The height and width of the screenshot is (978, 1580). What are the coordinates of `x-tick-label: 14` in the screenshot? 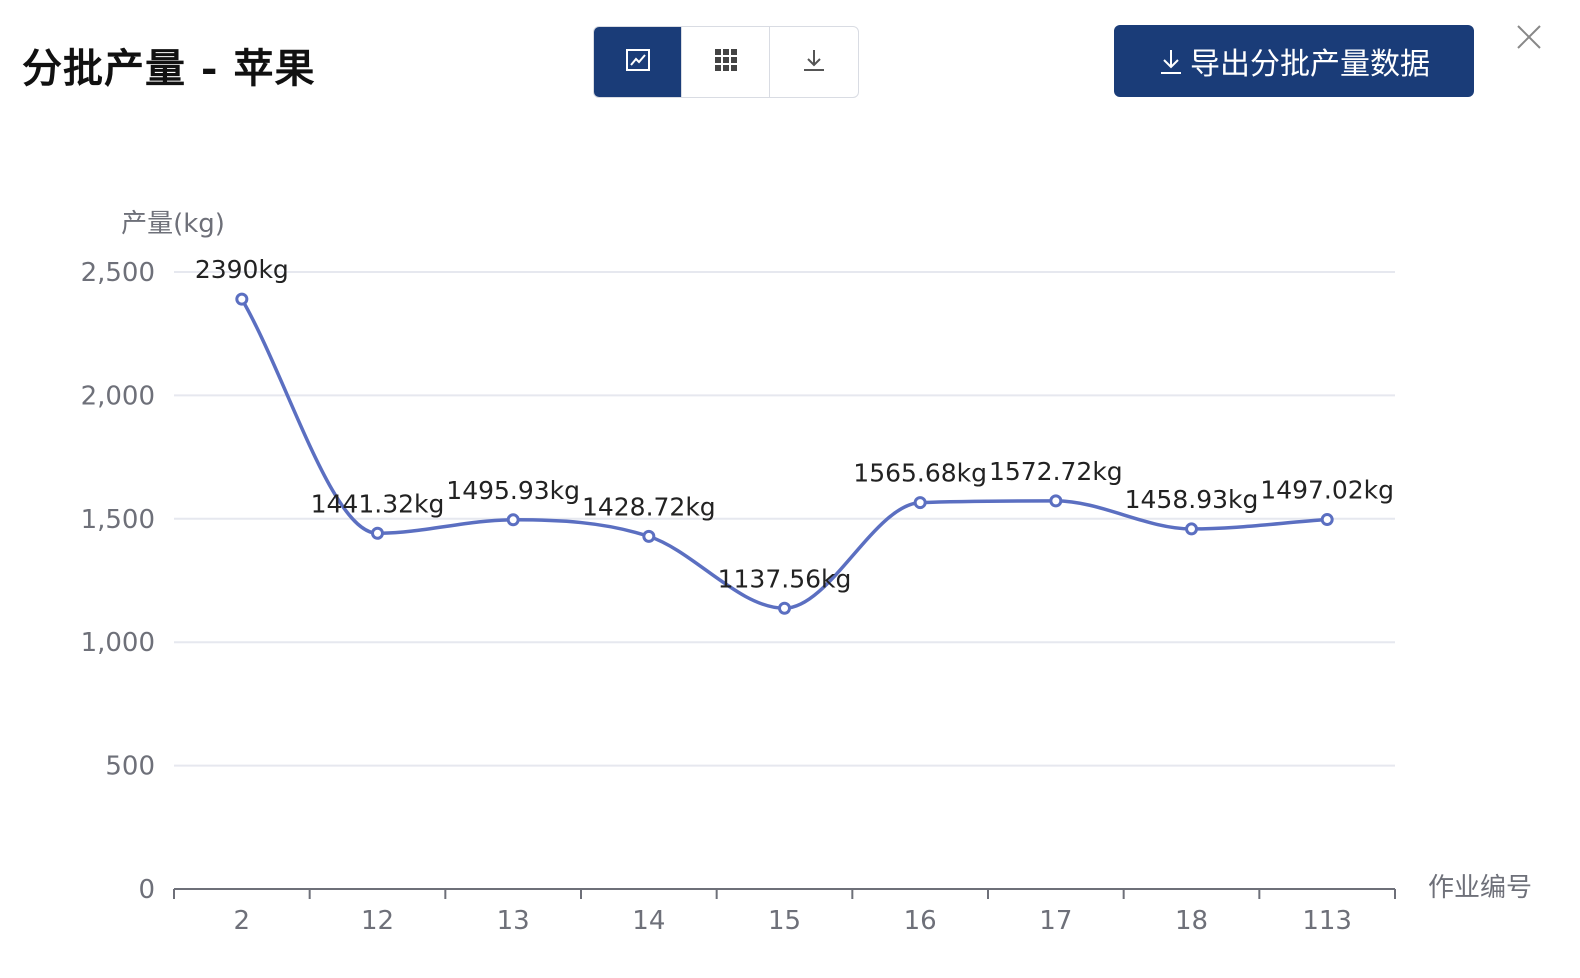 It's located at (648, 921).